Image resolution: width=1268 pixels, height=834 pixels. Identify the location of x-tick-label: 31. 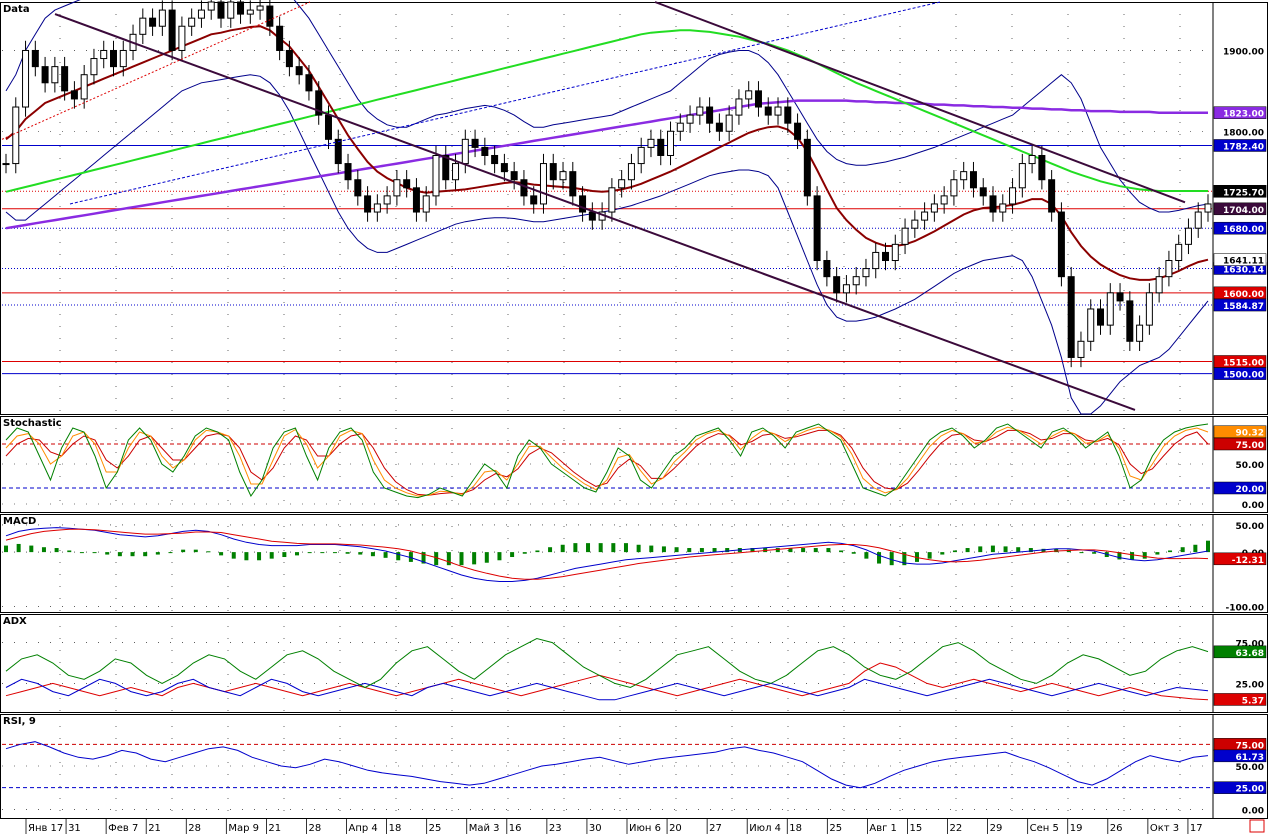
(74, 828).